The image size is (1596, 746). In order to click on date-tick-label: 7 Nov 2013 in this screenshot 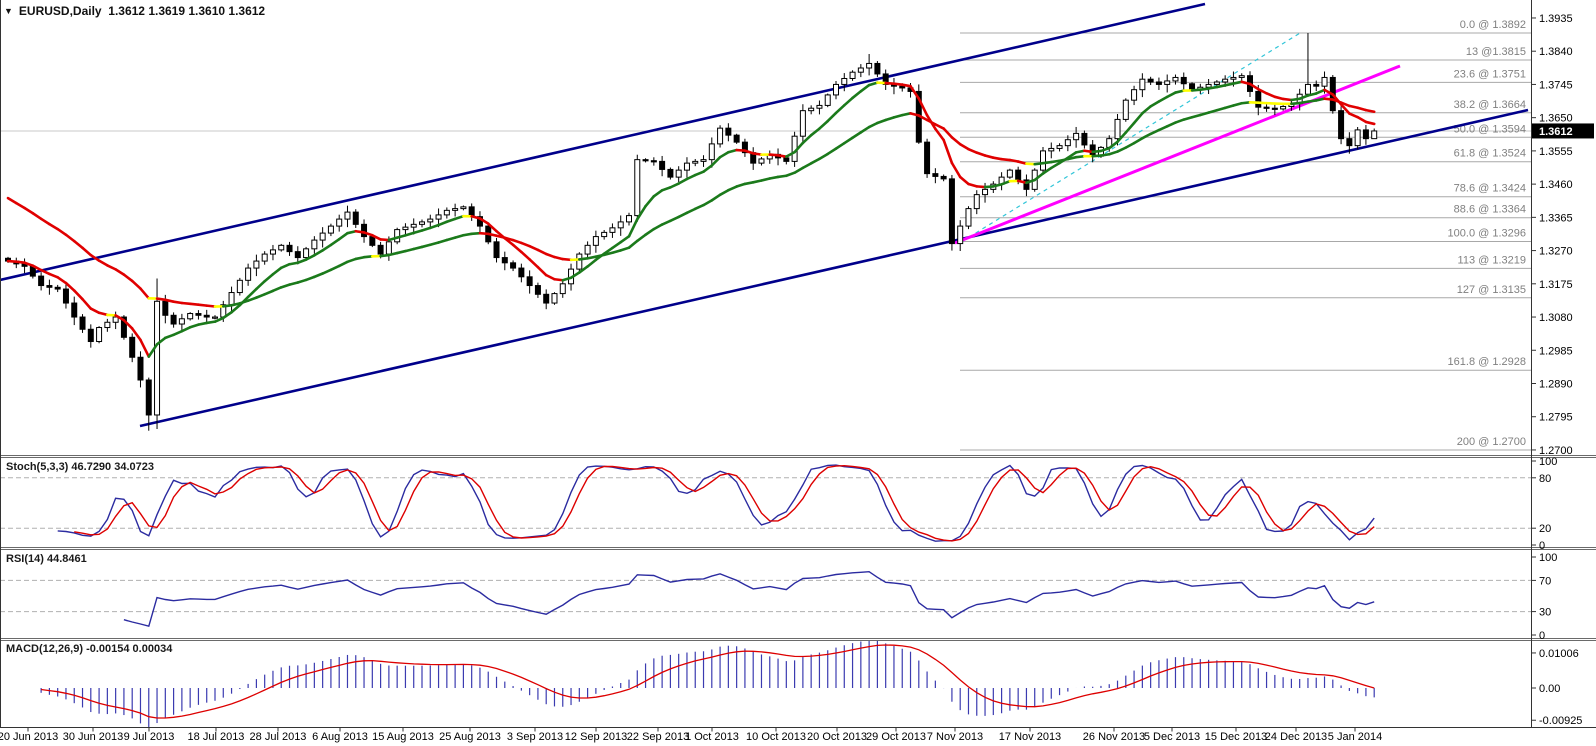, I will do `click(955, 737)`.